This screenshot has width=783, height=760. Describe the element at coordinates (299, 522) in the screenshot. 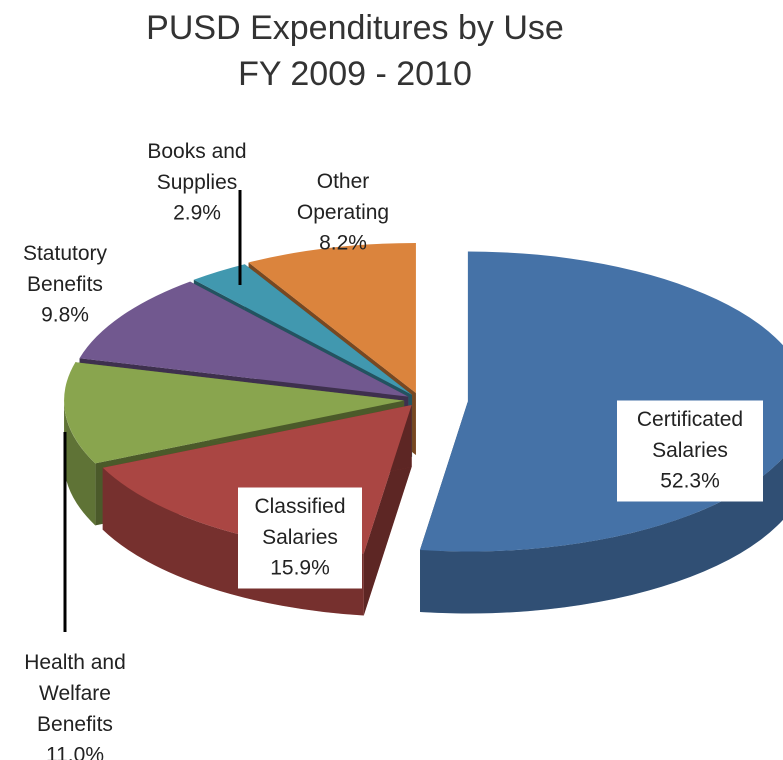

I see `category-label: Classified Salaries` at that location.